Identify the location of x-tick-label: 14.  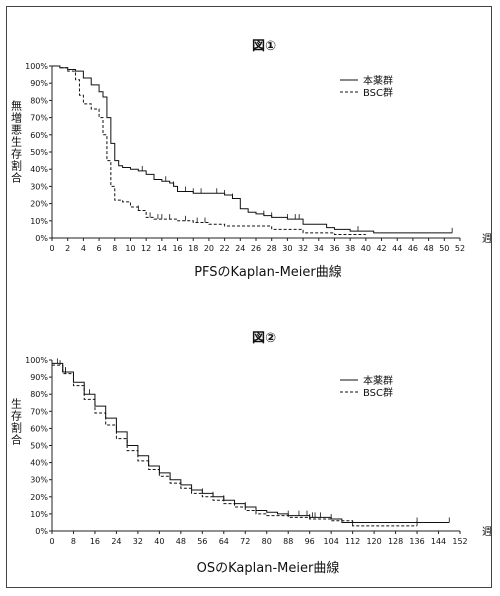
(162, 248).